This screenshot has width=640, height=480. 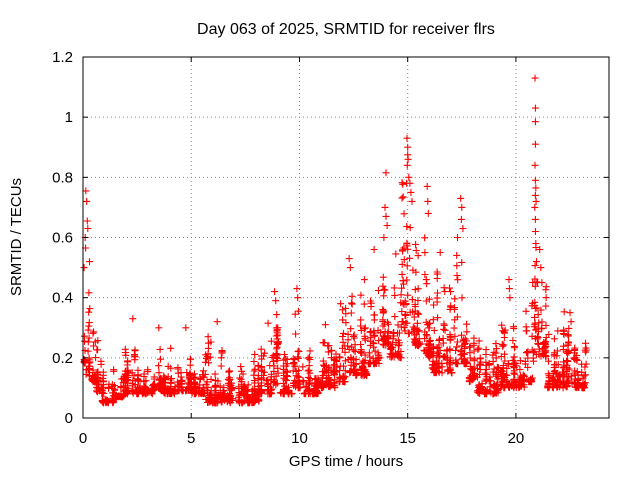 What do you see at coordinates (69, 418) in the screenshot?
I see `y-tick-label: 0` at bounding box center [69, 418].